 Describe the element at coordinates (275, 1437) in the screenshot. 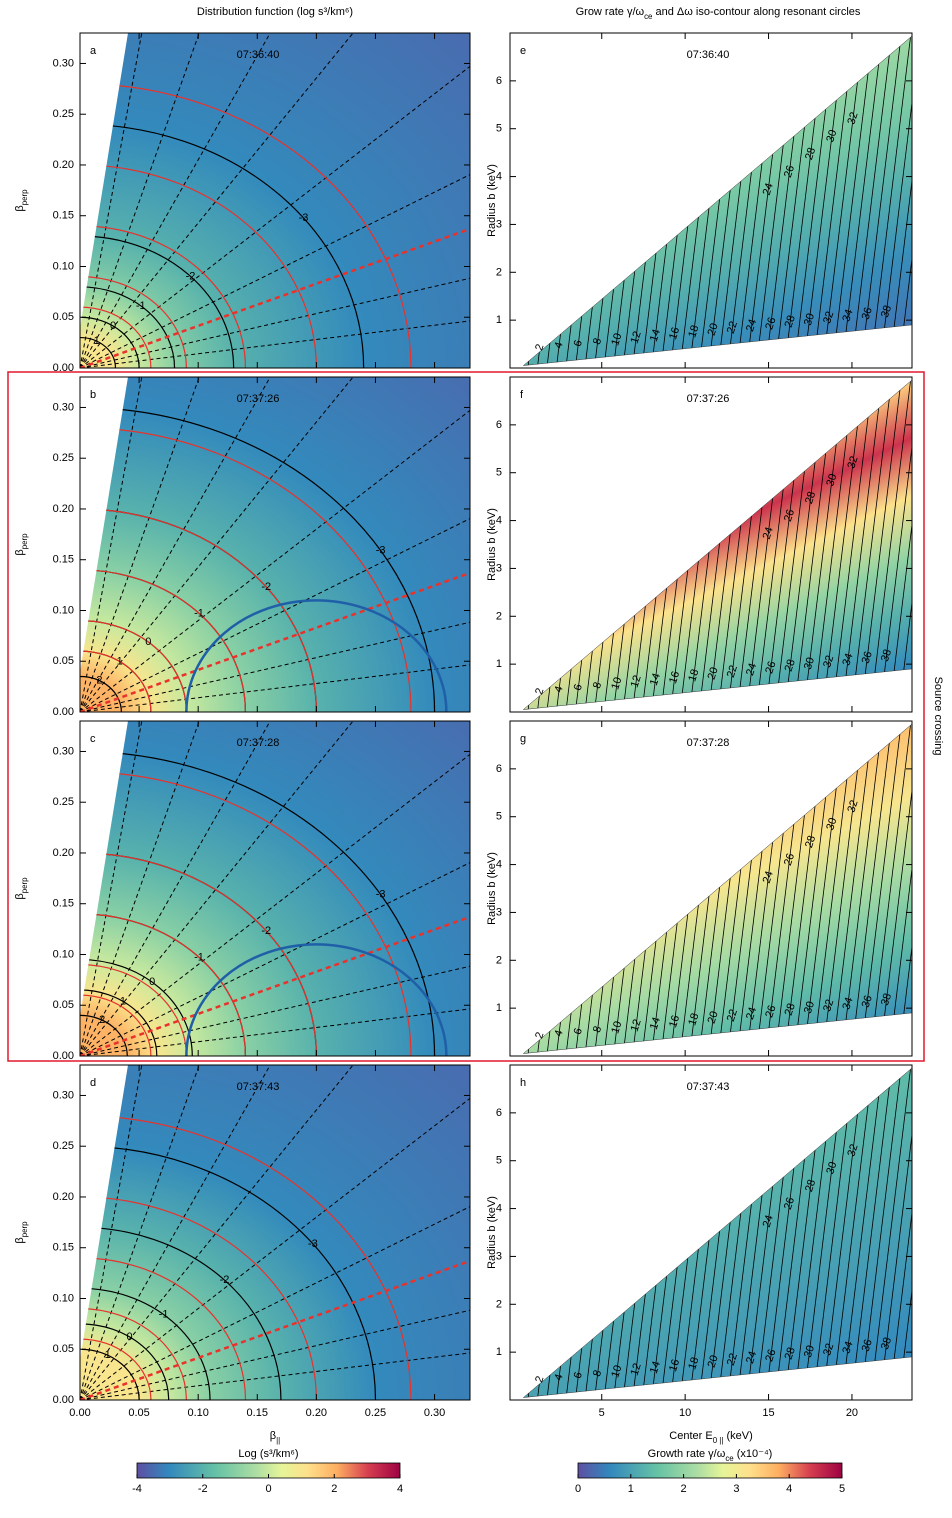

I see `x-axis-label: β||` at that location.